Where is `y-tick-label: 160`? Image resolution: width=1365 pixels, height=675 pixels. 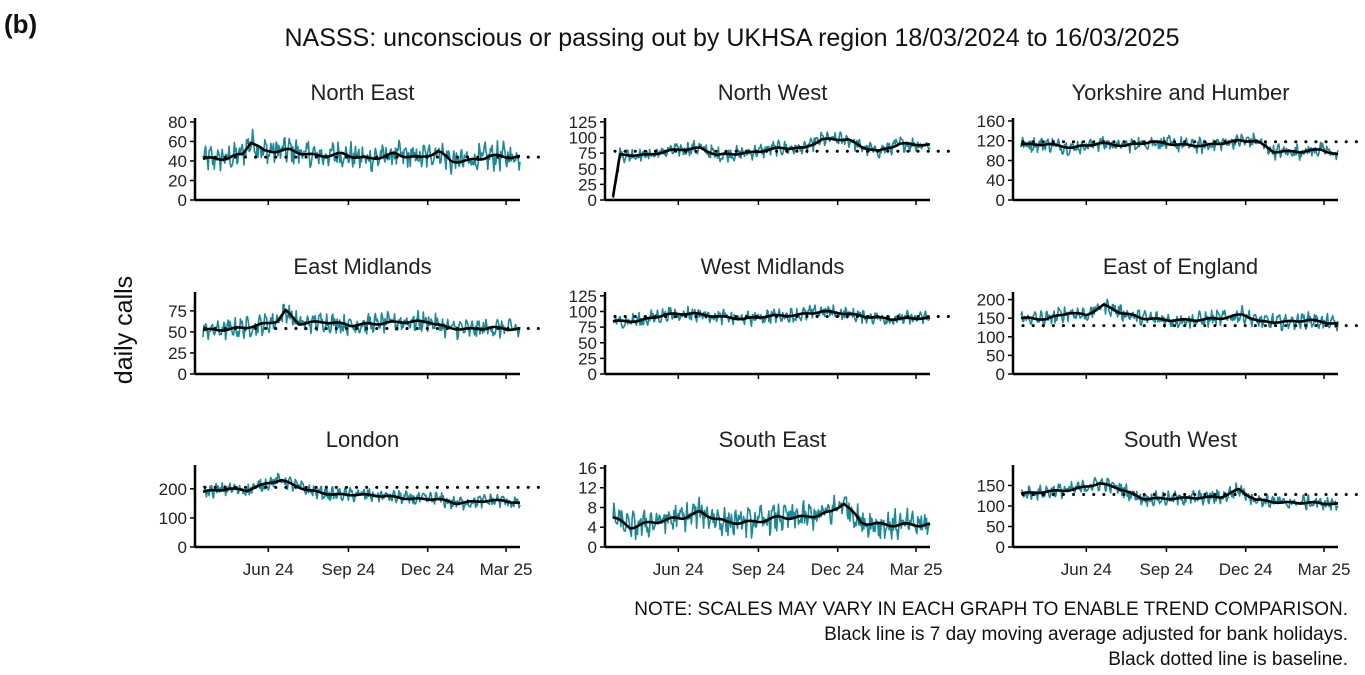
y-tick-label: 160 is located at coordinates (991, 121).